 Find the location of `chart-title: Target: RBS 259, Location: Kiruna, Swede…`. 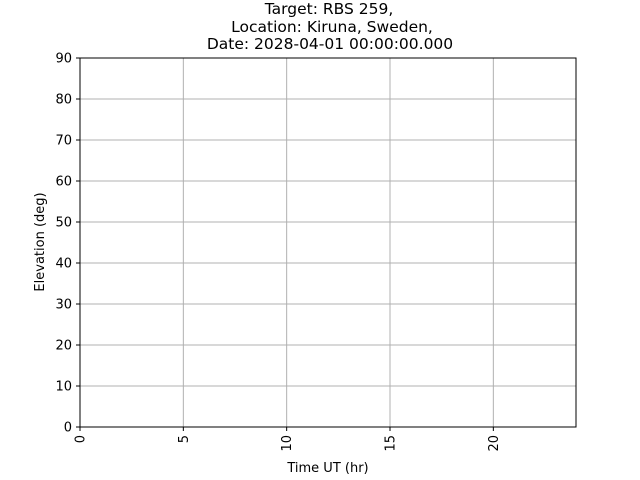

chart-title: Target: RBS 259, Location: Kiruna, Swede… is located at coordinates (330, 26).